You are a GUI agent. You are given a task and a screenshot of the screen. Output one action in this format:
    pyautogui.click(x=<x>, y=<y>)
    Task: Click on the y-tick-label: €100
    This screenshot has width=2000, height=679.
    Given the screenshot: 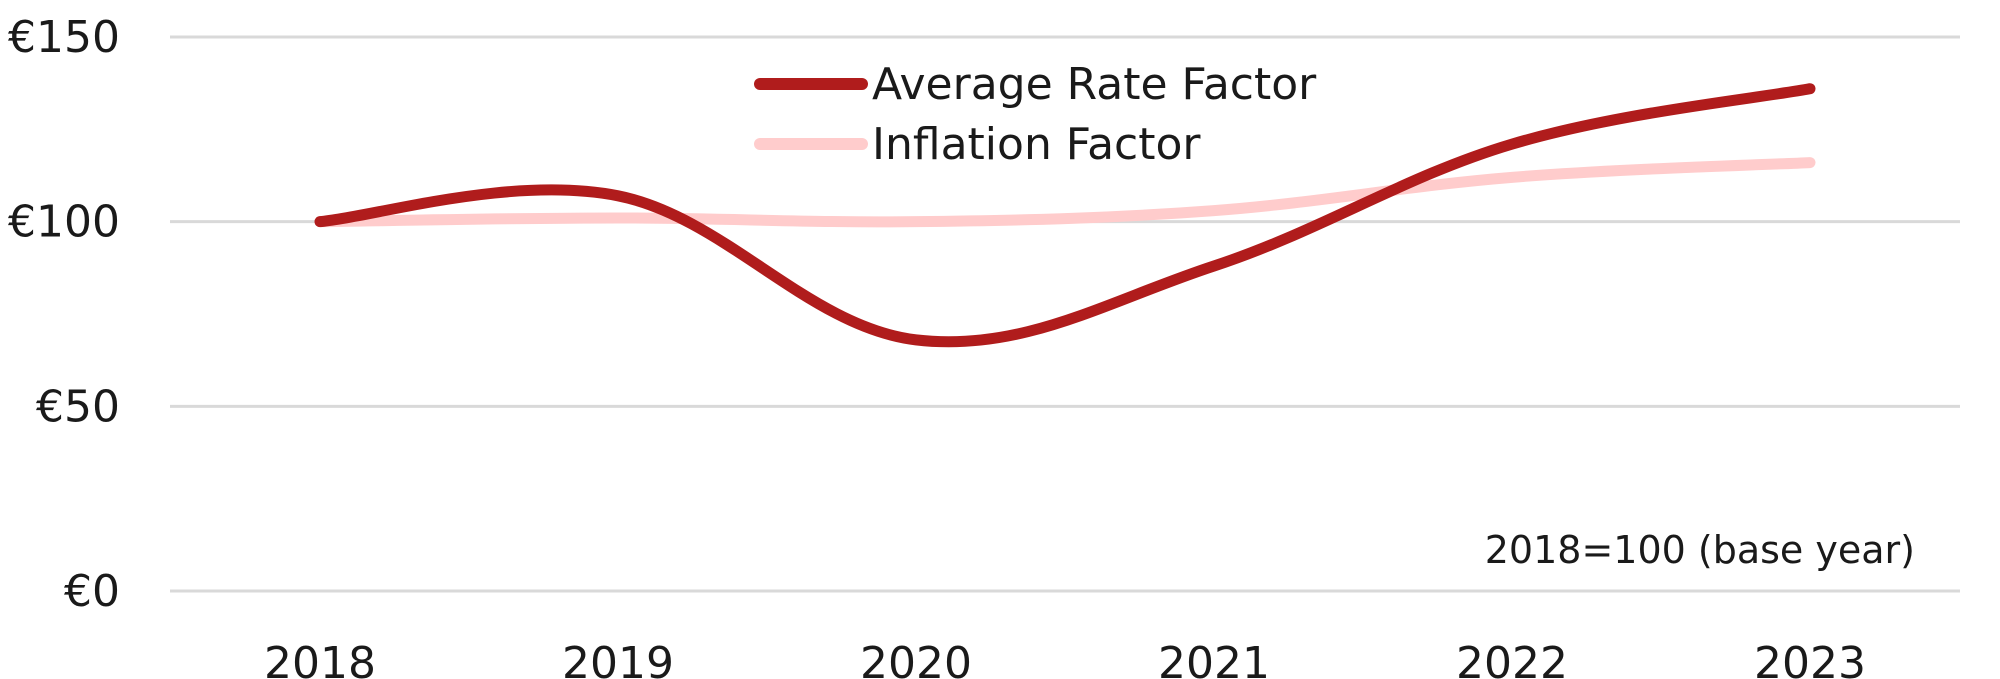 What is the action you would take?
    pyautogui.click(x=64, y=222)
    